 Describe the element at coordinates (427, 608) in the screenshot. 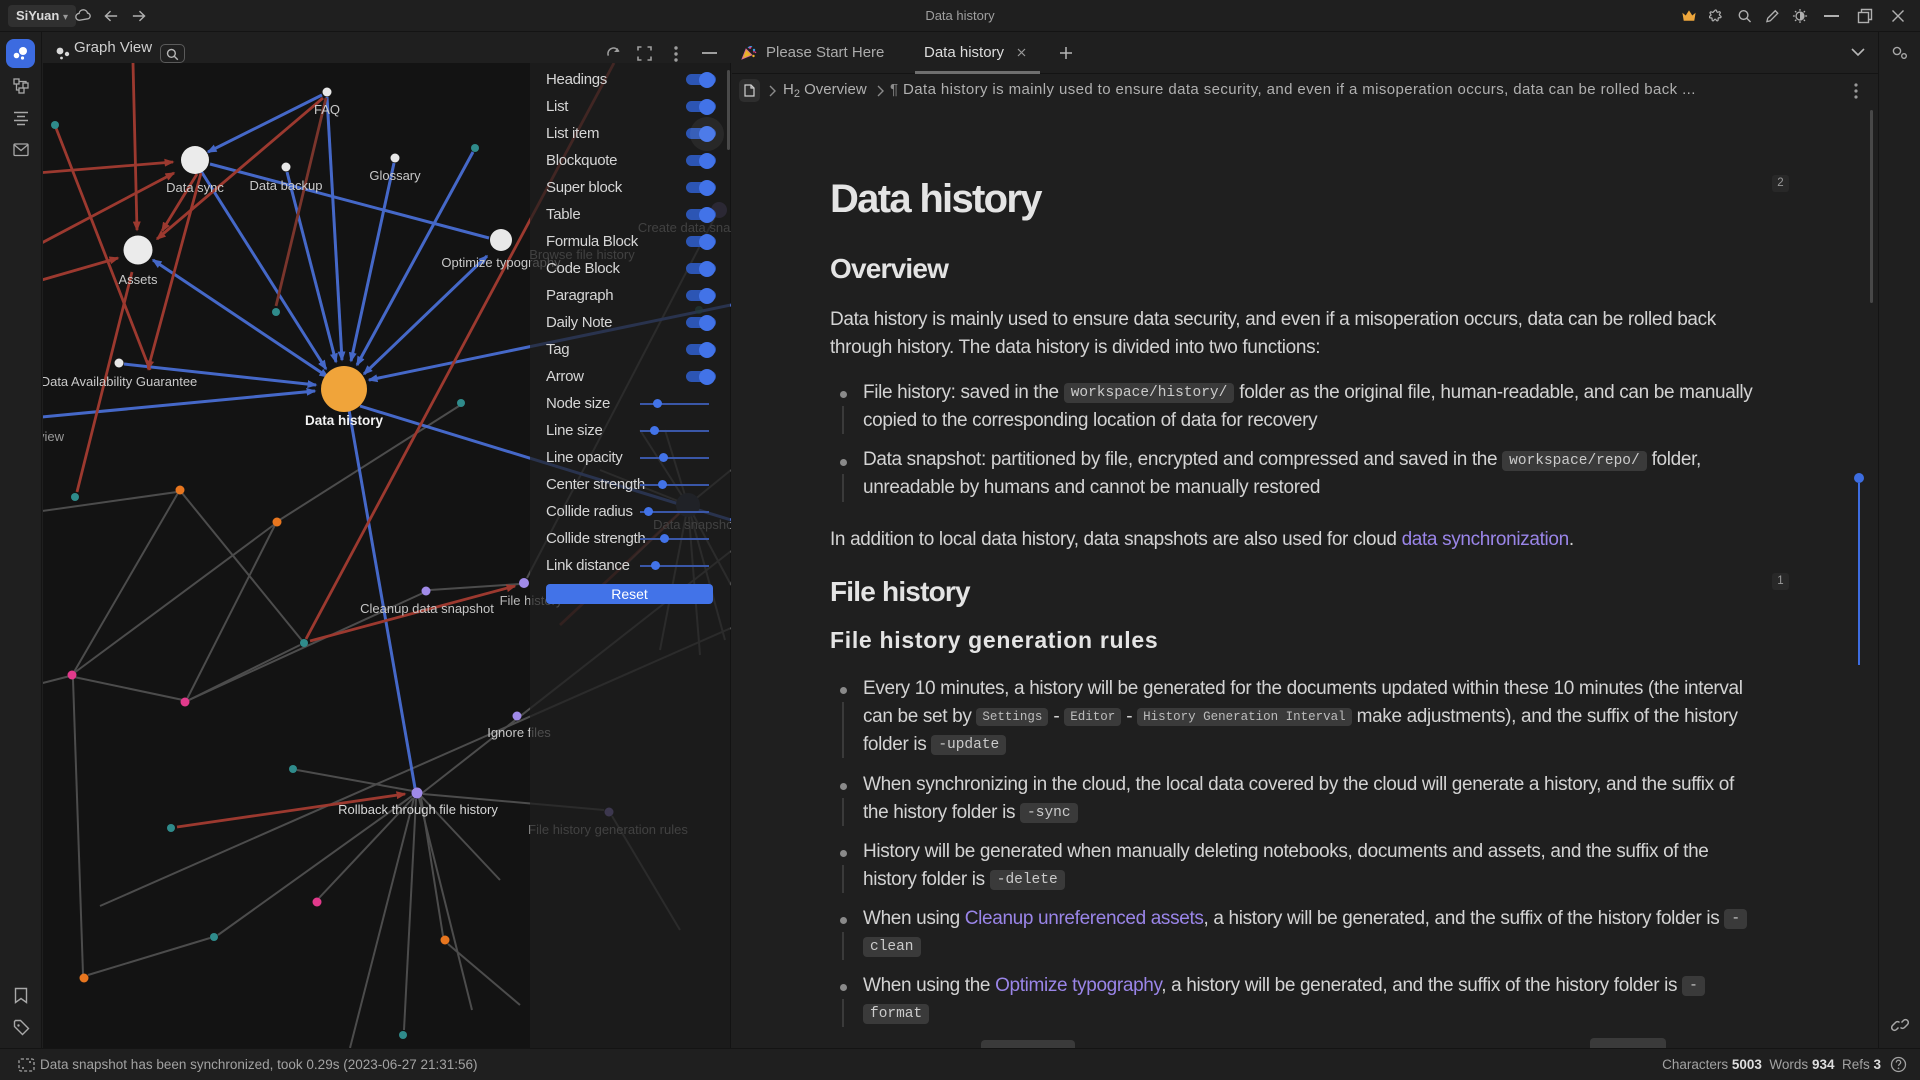

I see `svg-text: Cleanup data snapshot` at that location.